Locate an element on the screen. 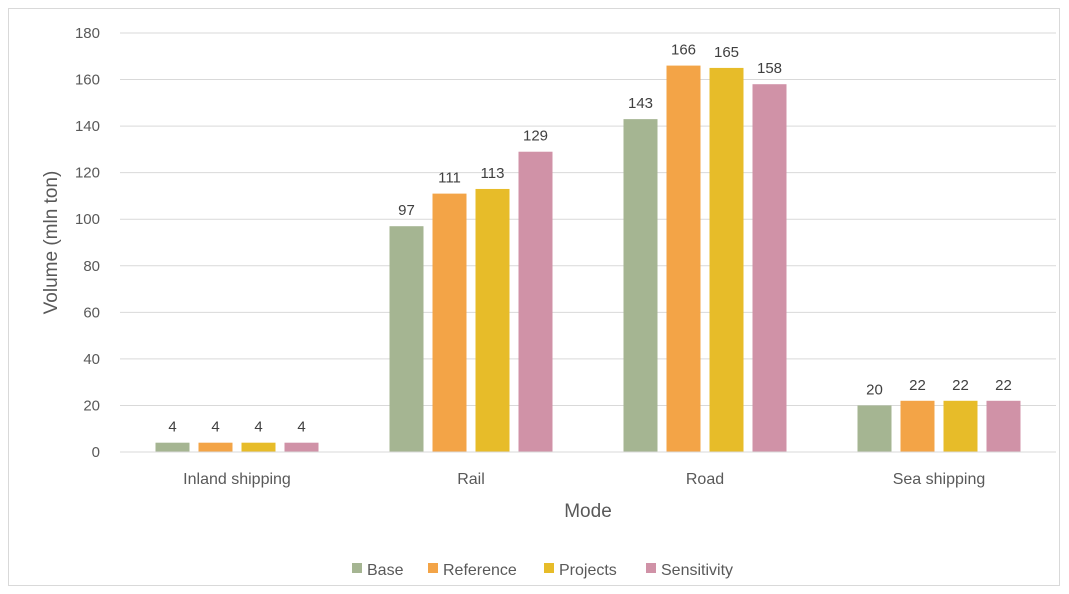  data-label: 166 is located at coordinates (683, 50).